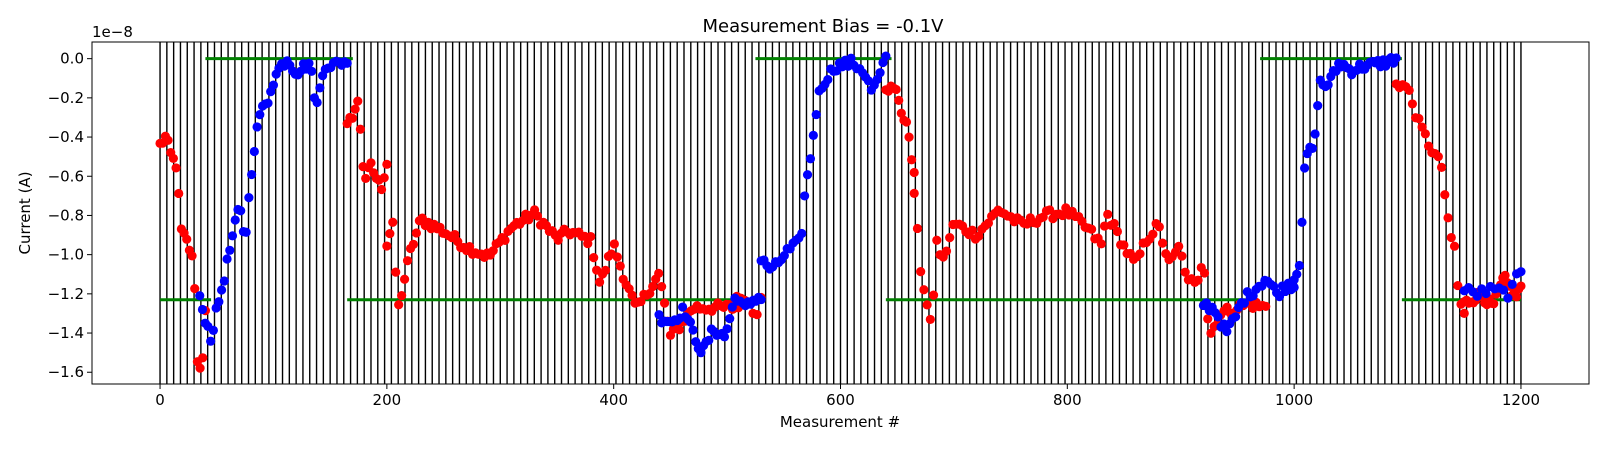 The height and width of the screenshot is (450, 1600). What do you see at coordinates (72, 59) in the screenshot?
I see `y-tick-label: 0.0` at bounding box center [72, 59].